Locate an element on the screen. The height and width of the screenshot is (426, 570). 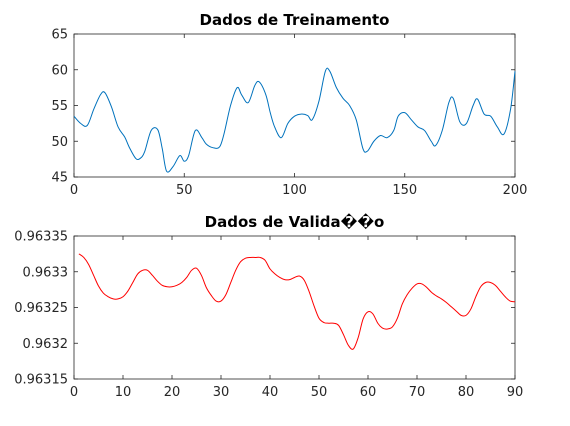
chart-title-validation: Dados de Valida��o is located at coordinates (295, 221).